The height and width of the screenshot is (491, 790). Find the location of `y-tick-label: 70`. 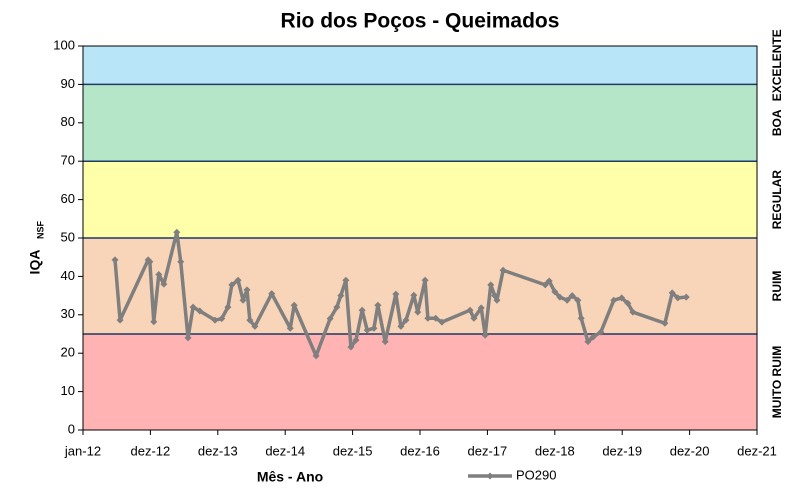

y-tick-label: 70 is located at coordinates (68, 160).